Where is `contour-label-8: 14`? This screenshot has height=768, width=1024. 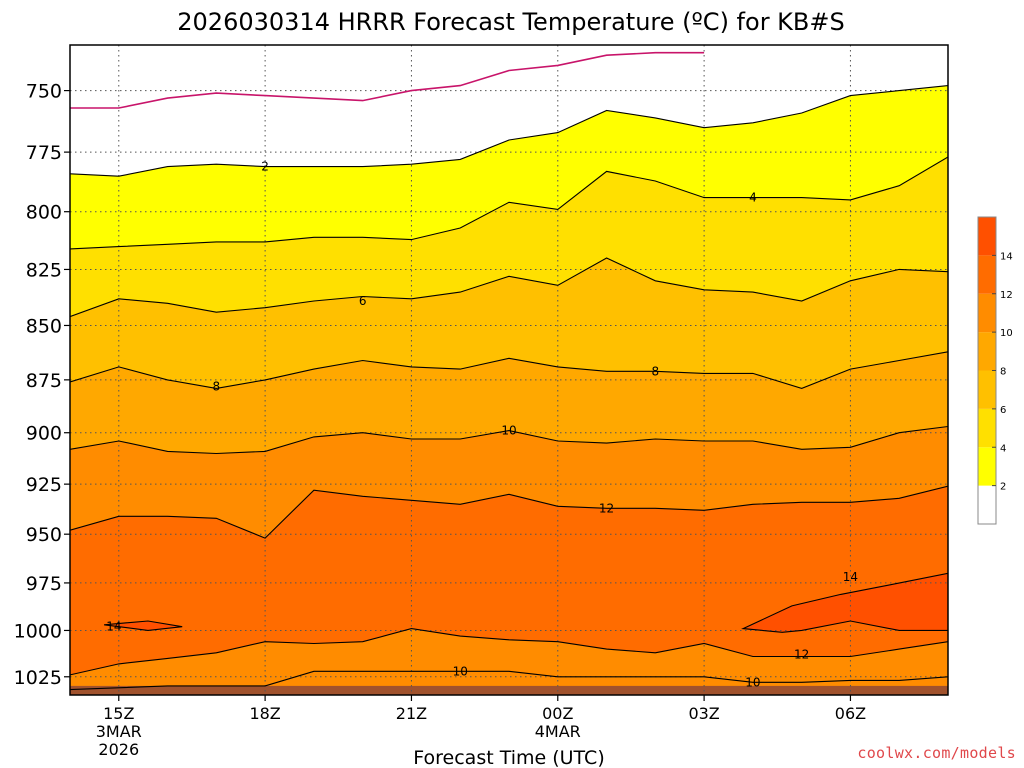 contour-label-8: 14 is located at coordinates (850, 577).